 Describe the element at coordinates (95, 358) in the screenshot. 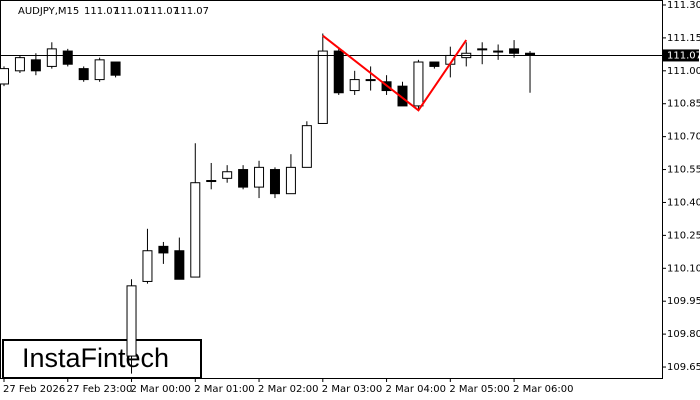

I see `logo: InstaFintech` at that location.